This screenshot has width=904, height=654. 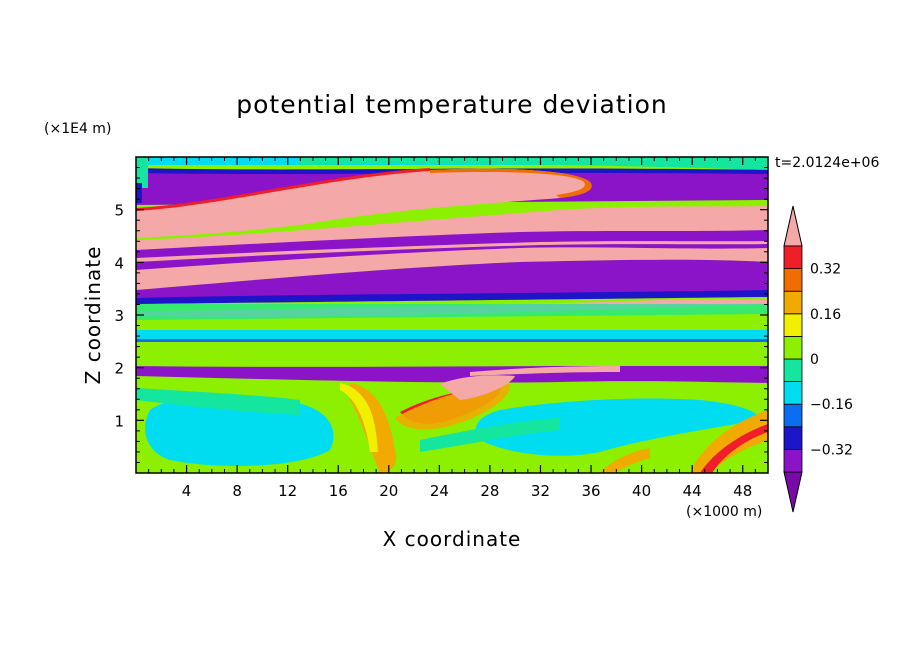 What do you see at coordinates (827, 163) in the screenshot?
I see `time-label: t=2.0124e+06` at bounding box center [827, 163].